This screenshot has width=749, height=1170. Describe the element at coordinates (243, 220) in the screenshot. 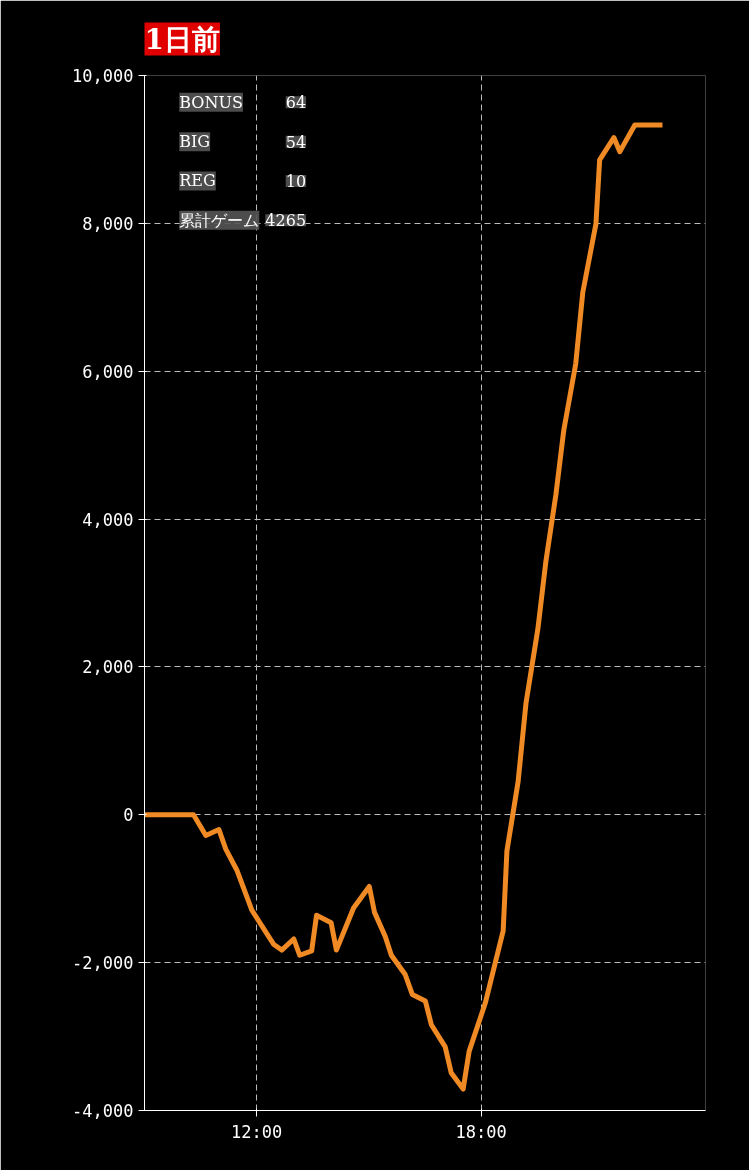

I see `annotation: 累計ゲーム 4265` at that location.